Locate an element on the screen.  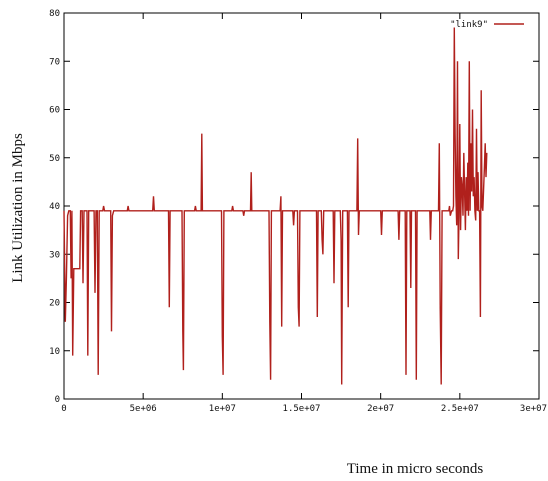
y-axis-label: Link Utilization in Mbps is located at coordinates (18, 208).